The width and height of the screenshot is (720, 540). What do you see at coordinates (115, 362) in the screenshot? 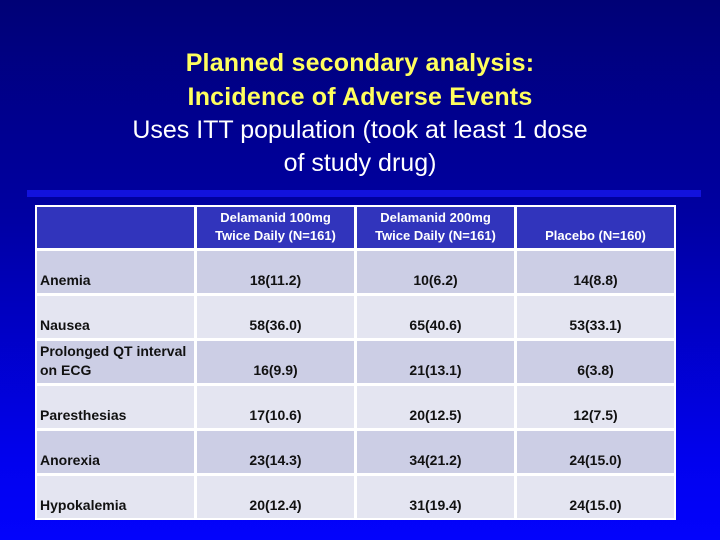
I see `row-label-prolonged-qt: Prolonged QT interval on ECG` at bounding box center [115, 362].